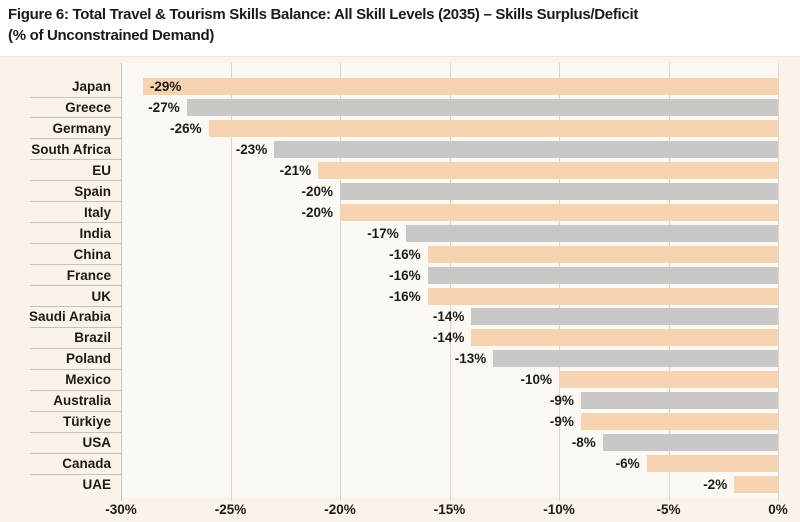 This screenshot has width=800, height=522. Describe the element at coordinates (97, 212) in the screenshot. I see `country-label: Italy` at that location.